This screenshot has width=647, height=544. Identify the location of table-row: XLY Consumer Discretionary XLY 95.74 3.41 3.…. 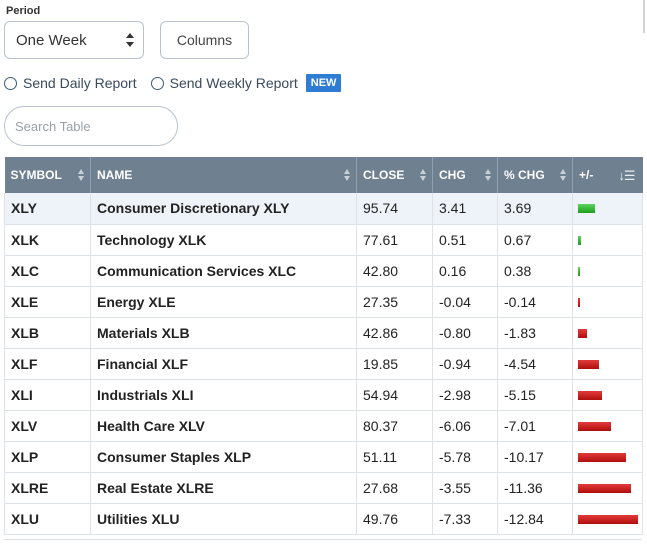
(323, 209).